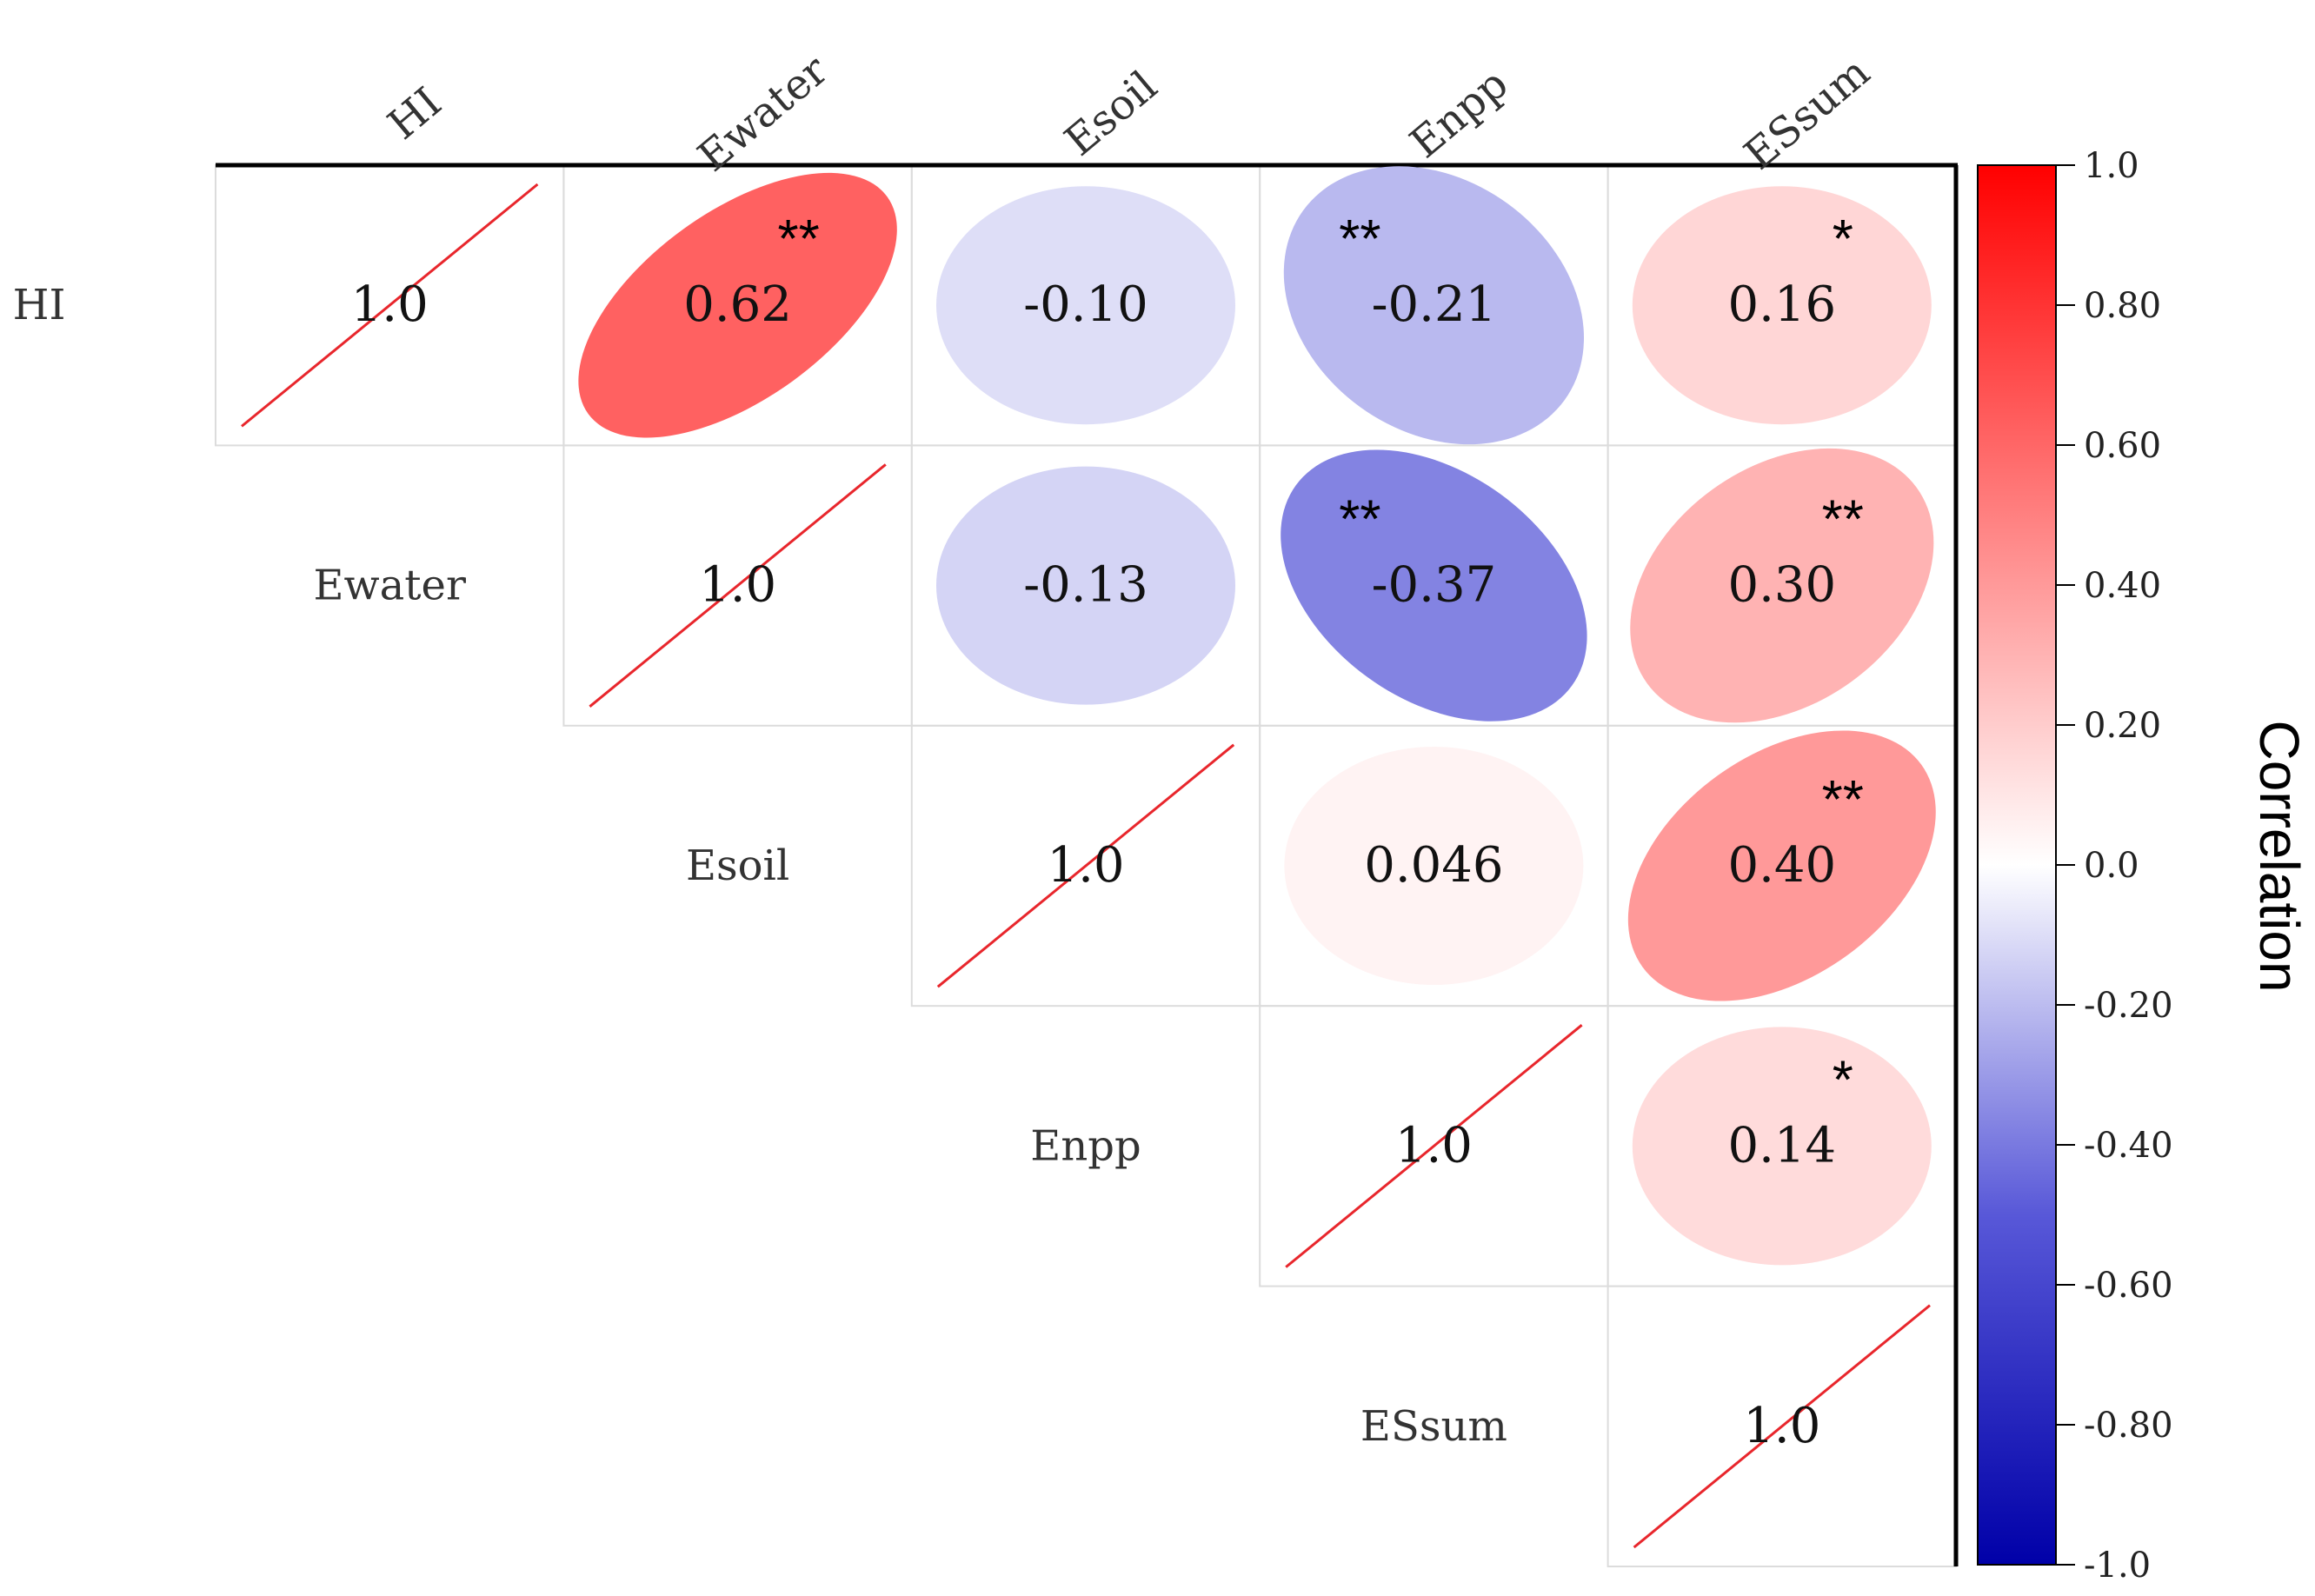 The image size is (2315, 1596). I want to click on colorbar-tick-label: -0.60, so click(2128, 1286).